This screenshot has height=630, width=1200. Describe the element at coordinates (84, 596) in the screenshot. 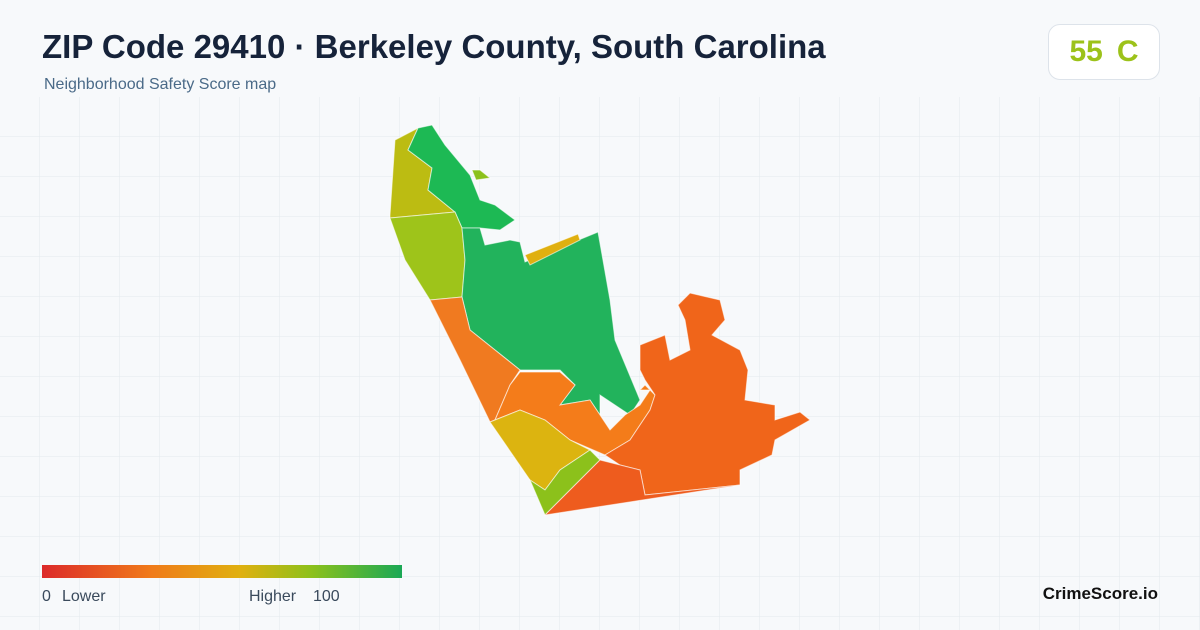

I see `legend-min-label: Lower` at that location.